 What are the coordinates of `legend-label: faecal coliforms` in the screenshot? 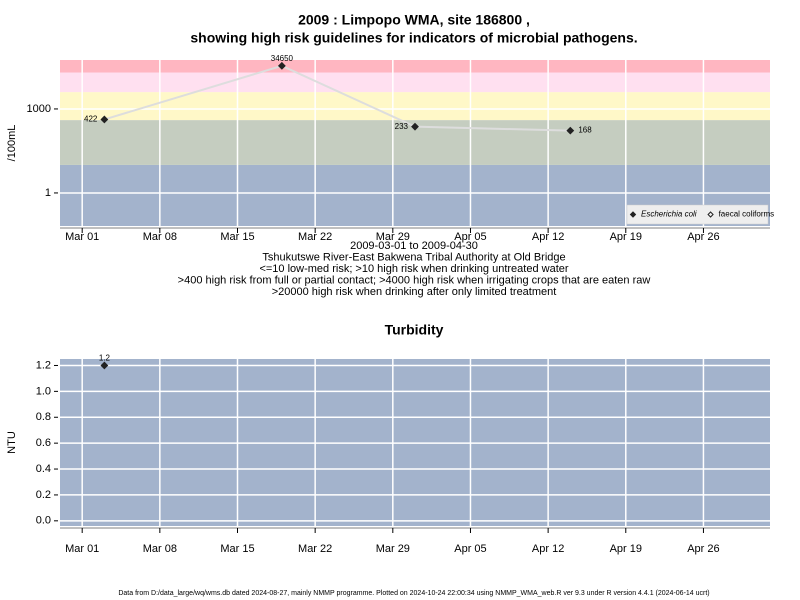 It's located at (747, 214).